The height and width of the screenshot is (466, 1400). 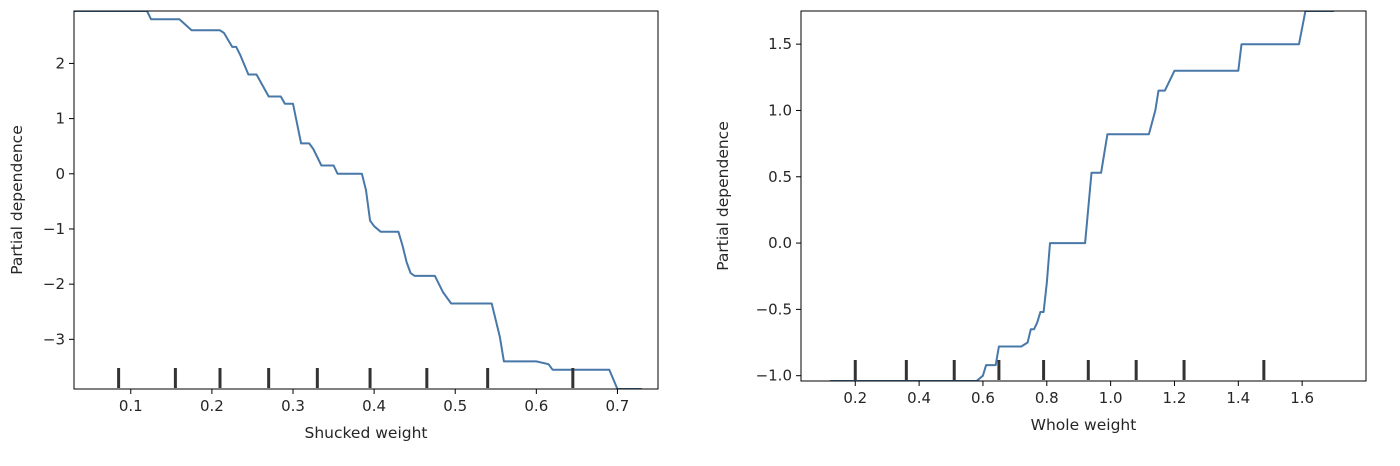 I want to click on y-tick-label: −1.0, so click(x=774, y=376).